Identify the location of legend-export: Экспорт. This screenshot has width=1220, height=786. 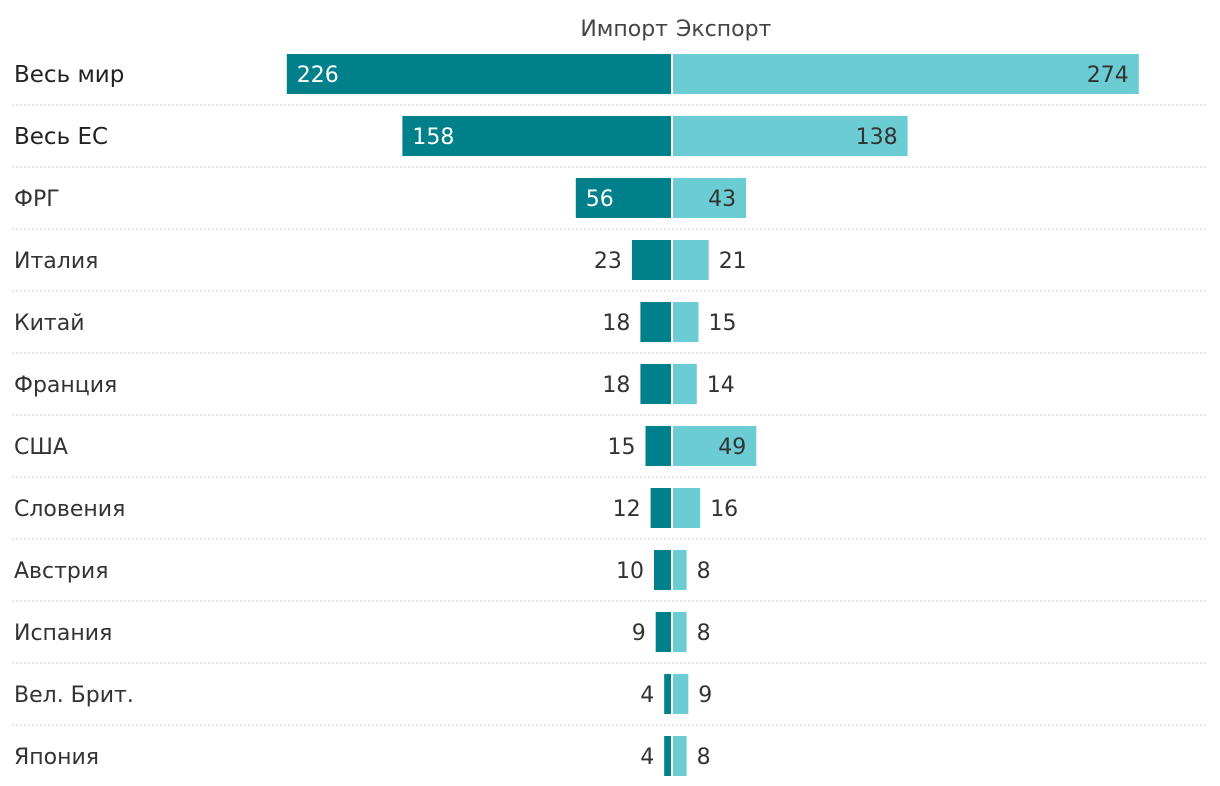
(724, 29).